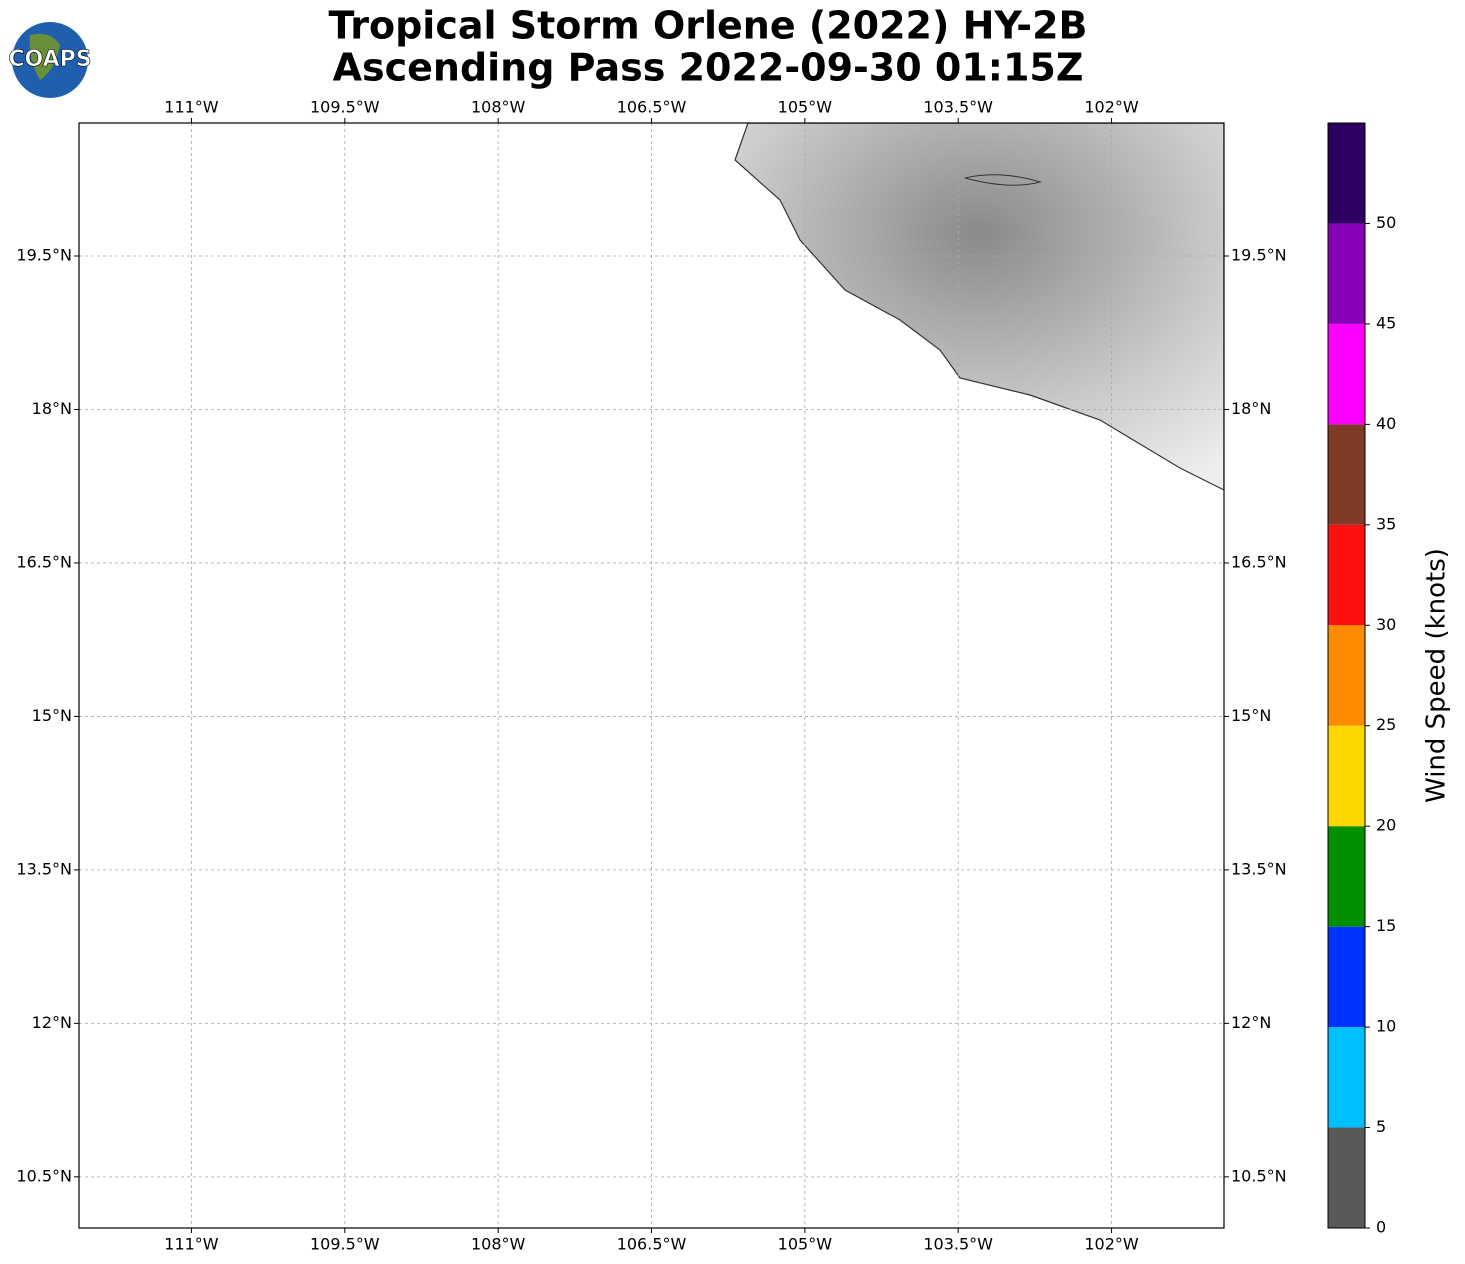 This screenshot has height=1264, width=1465. I want to click on colorbar-tick-label: 15, so click(1386, 925).